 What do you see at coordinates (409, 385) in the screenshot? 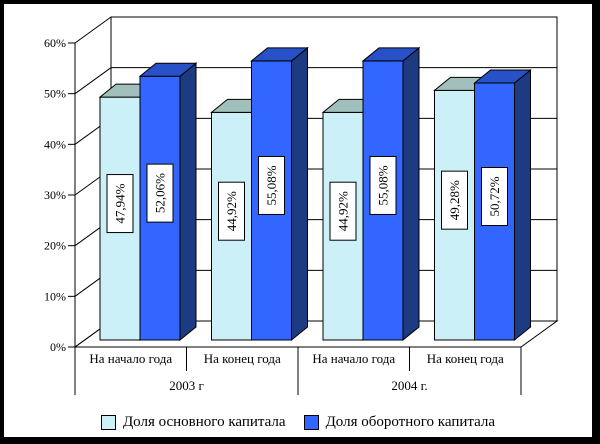
I see `year-label: 2004 г.` at bounding box center [409, 385].